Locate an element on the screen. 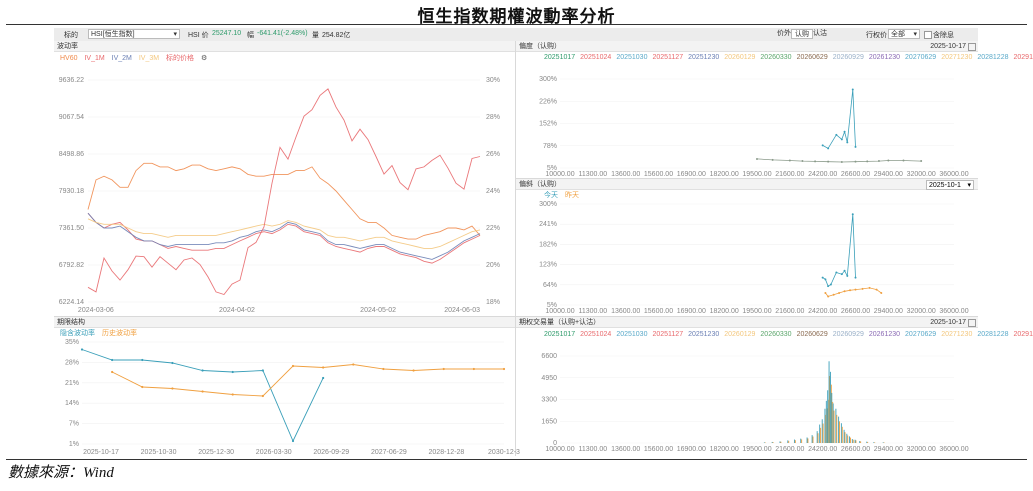 The height and width of the screenshot is (491, 1033). term-legend: 隐含波动率 历史波动率 is located at coordinates (101, 333).